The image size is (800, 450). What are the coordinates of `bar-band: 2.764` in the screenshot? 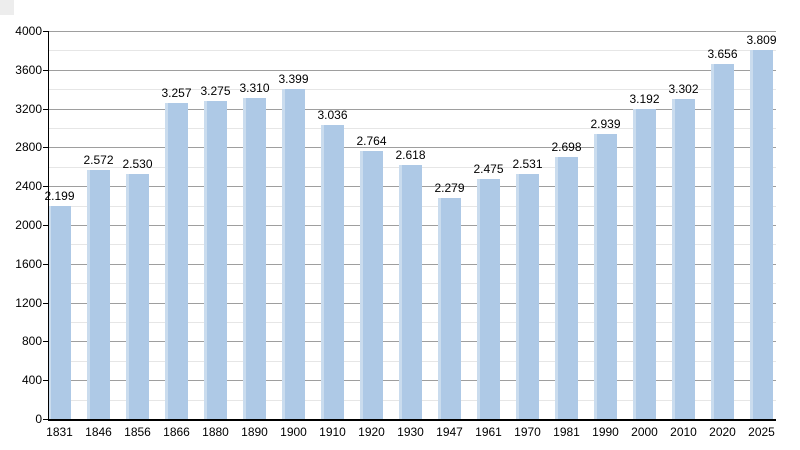 It's located at (371, 225).